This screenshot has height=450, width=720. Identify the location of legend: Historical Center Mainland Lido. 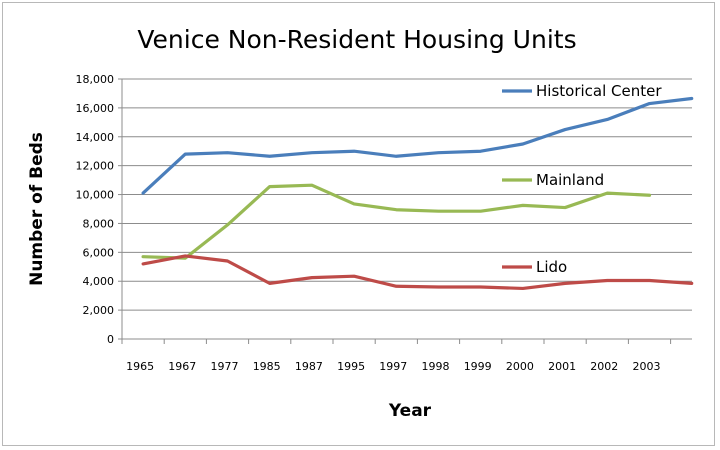
(582, 179).